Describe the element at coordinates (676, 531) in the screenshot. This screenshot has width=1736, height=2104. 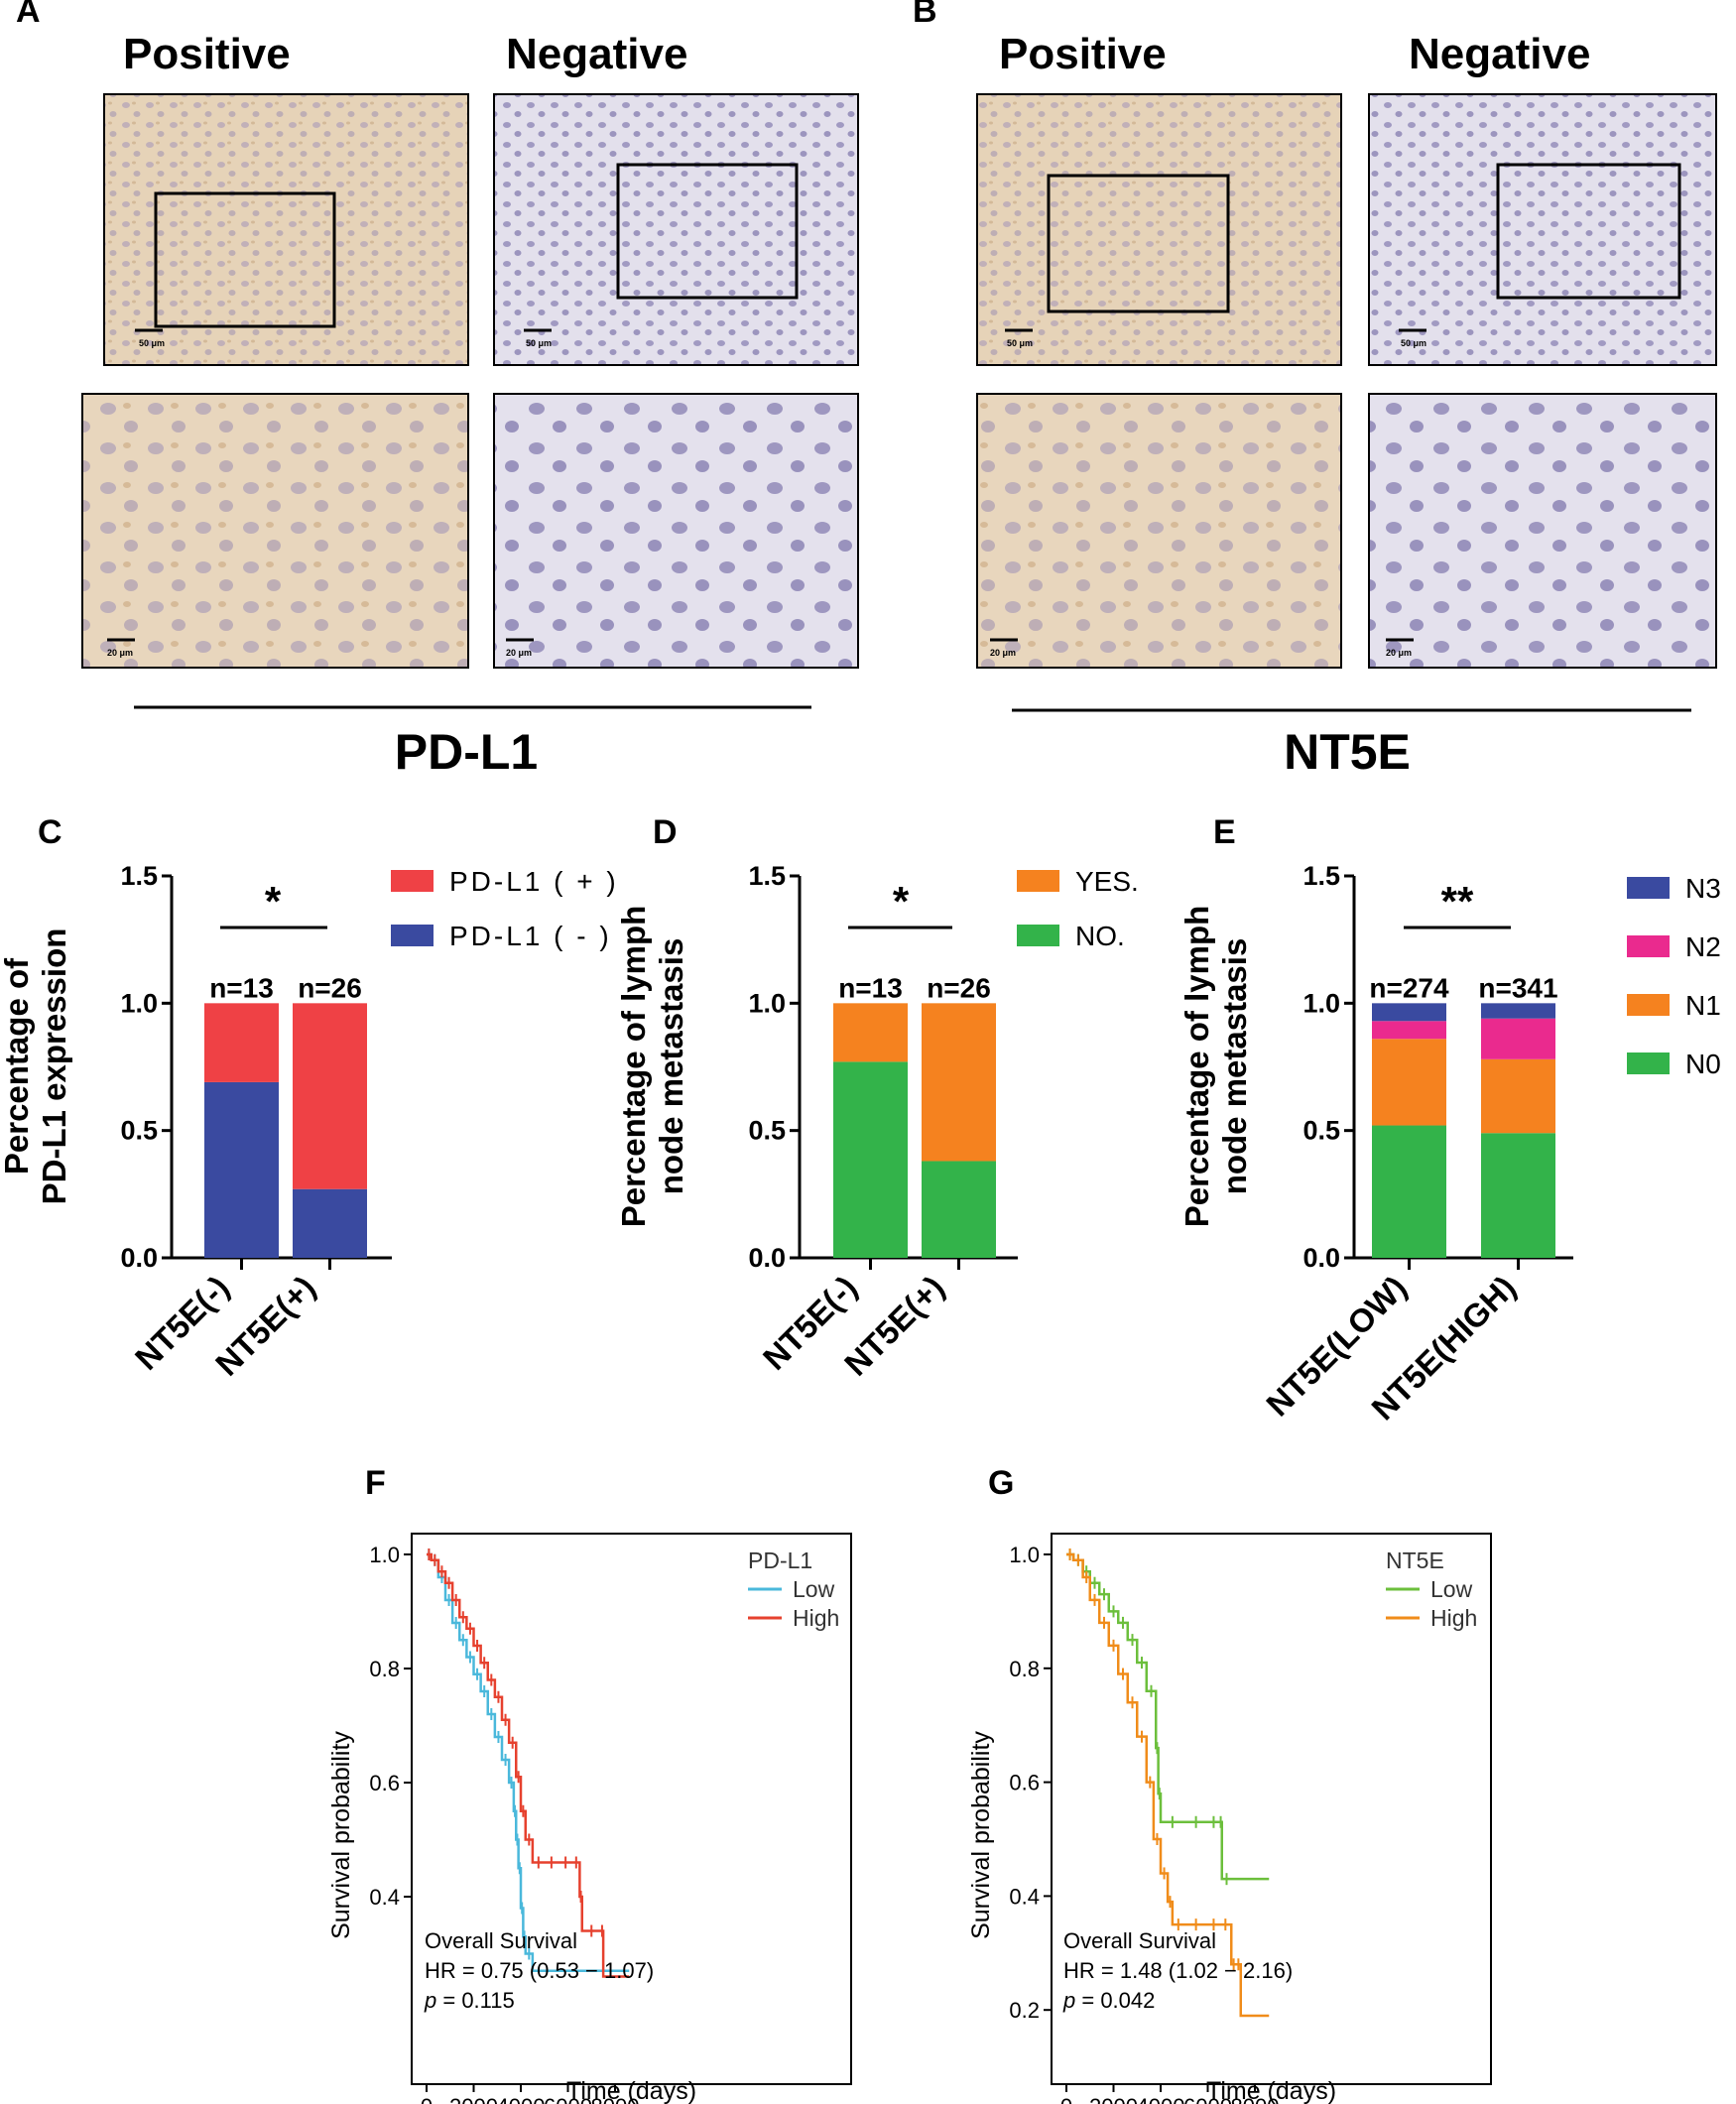
I see `pdl1-negative-zoom-micrograph` at that location.